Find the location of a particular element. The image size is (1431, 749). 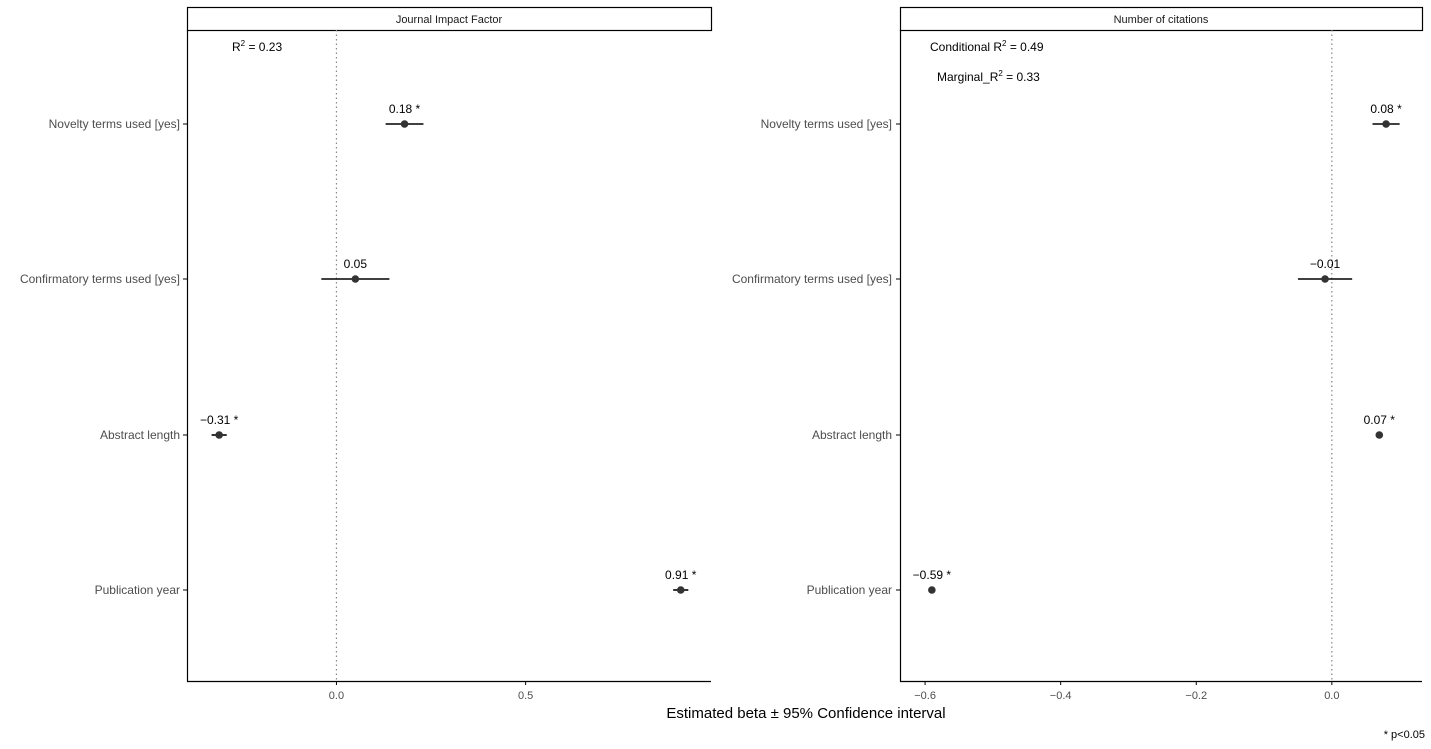

r-squared-annotation: Marginal_R2 = 0.33 is located at coordinates (988, 76).